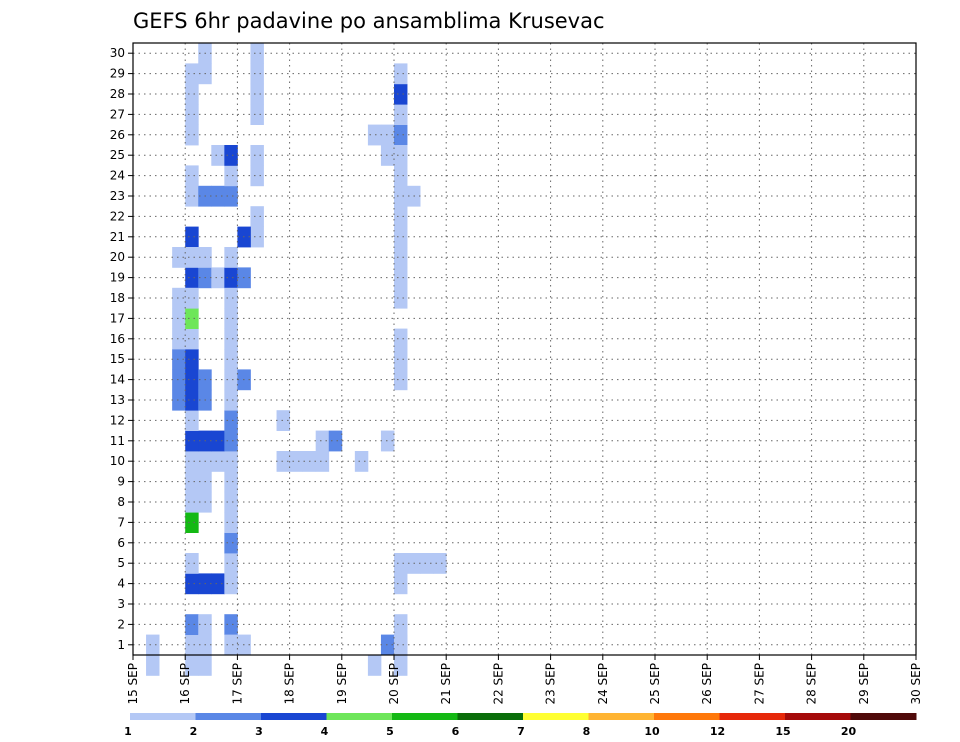 The width and height of the screenshot is (960, 742). What do you see at coordinates (259, 731) in the screenshot?
I see `colorbar-label: 3` at bounding box center [259, 731].